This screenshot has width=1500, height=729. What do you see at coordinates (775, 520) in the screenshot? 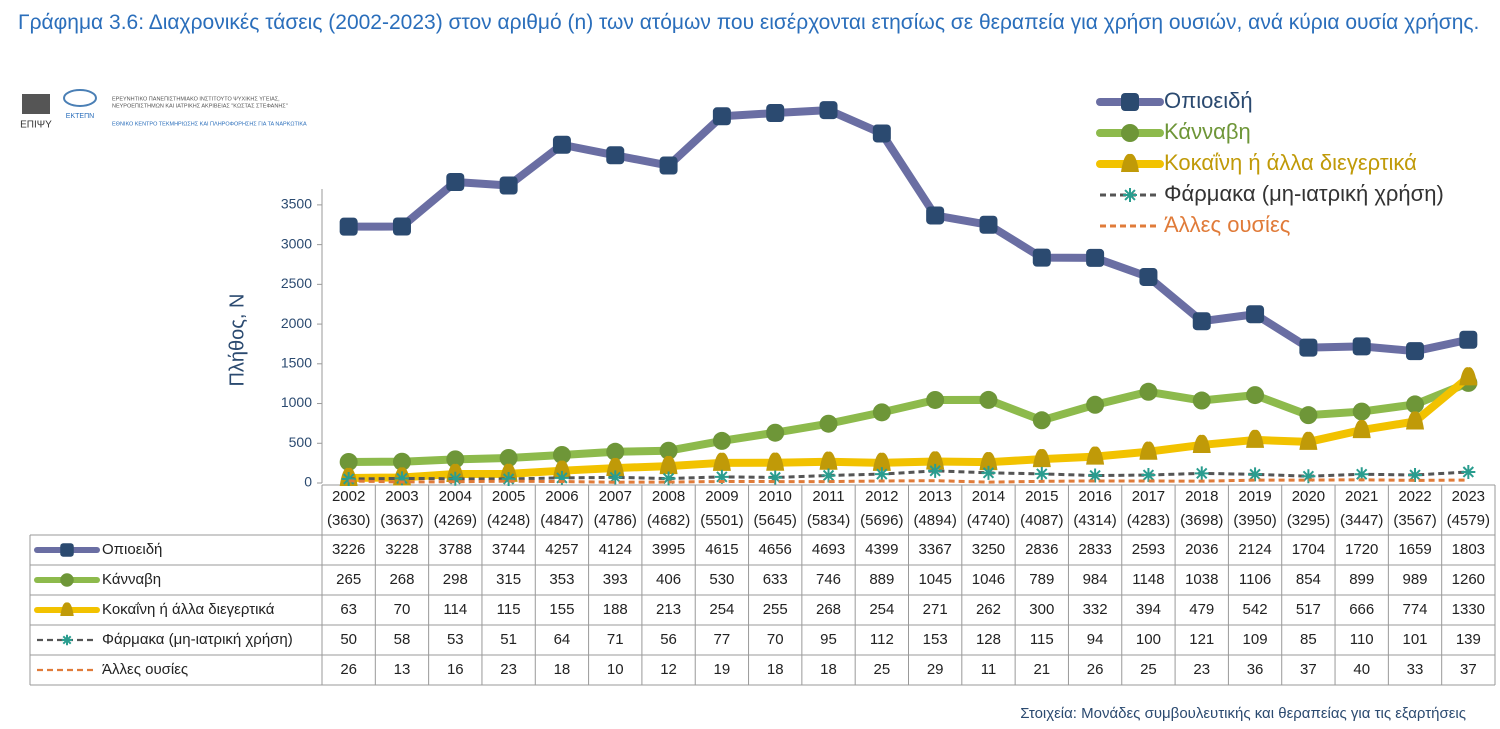
I see `x-tick-label: (5645)` at bounding box center [775, 520].